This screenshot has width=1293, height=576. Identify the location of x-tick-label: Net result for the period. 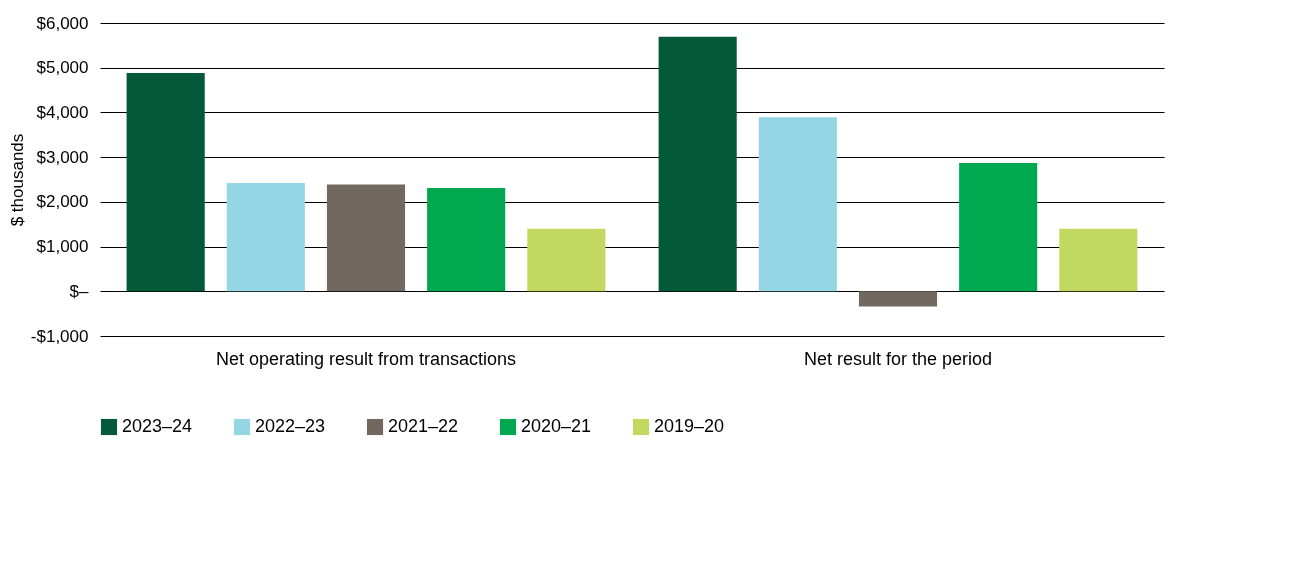
(898, 358).